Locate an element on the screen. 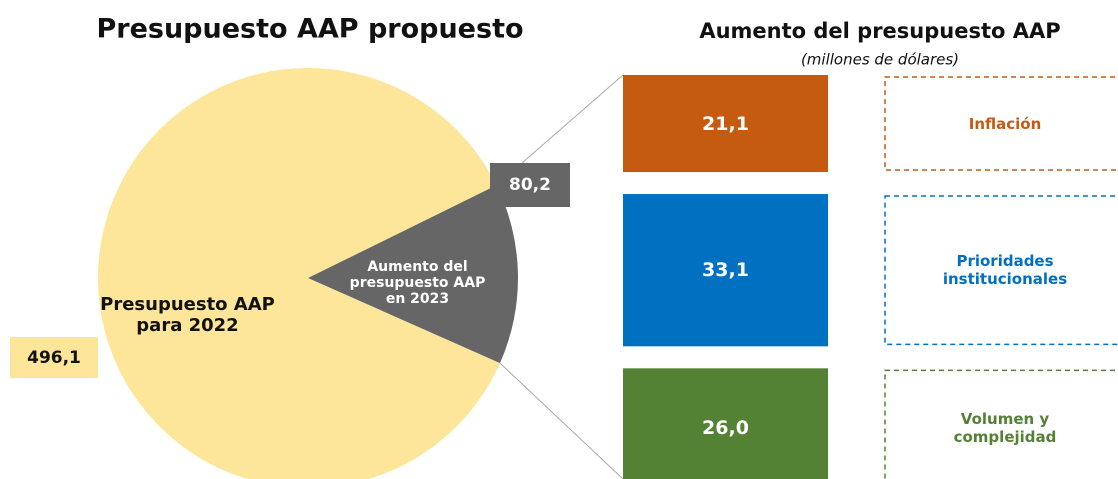  value-label: 26,0 is located at coordinates (725, 428).